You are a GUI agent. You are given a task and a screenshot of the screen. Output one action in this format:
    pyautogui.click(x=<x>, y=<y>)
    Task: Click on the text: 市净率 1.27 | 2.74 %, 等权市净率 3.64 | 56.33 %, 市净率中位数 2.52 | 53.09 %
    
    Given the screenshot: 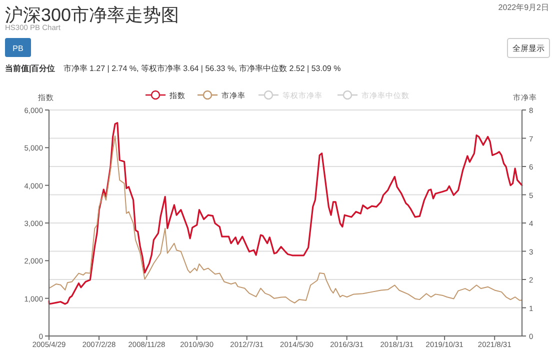 What is the action you would take?
    pyautogui.click(x=202, y=68)
    